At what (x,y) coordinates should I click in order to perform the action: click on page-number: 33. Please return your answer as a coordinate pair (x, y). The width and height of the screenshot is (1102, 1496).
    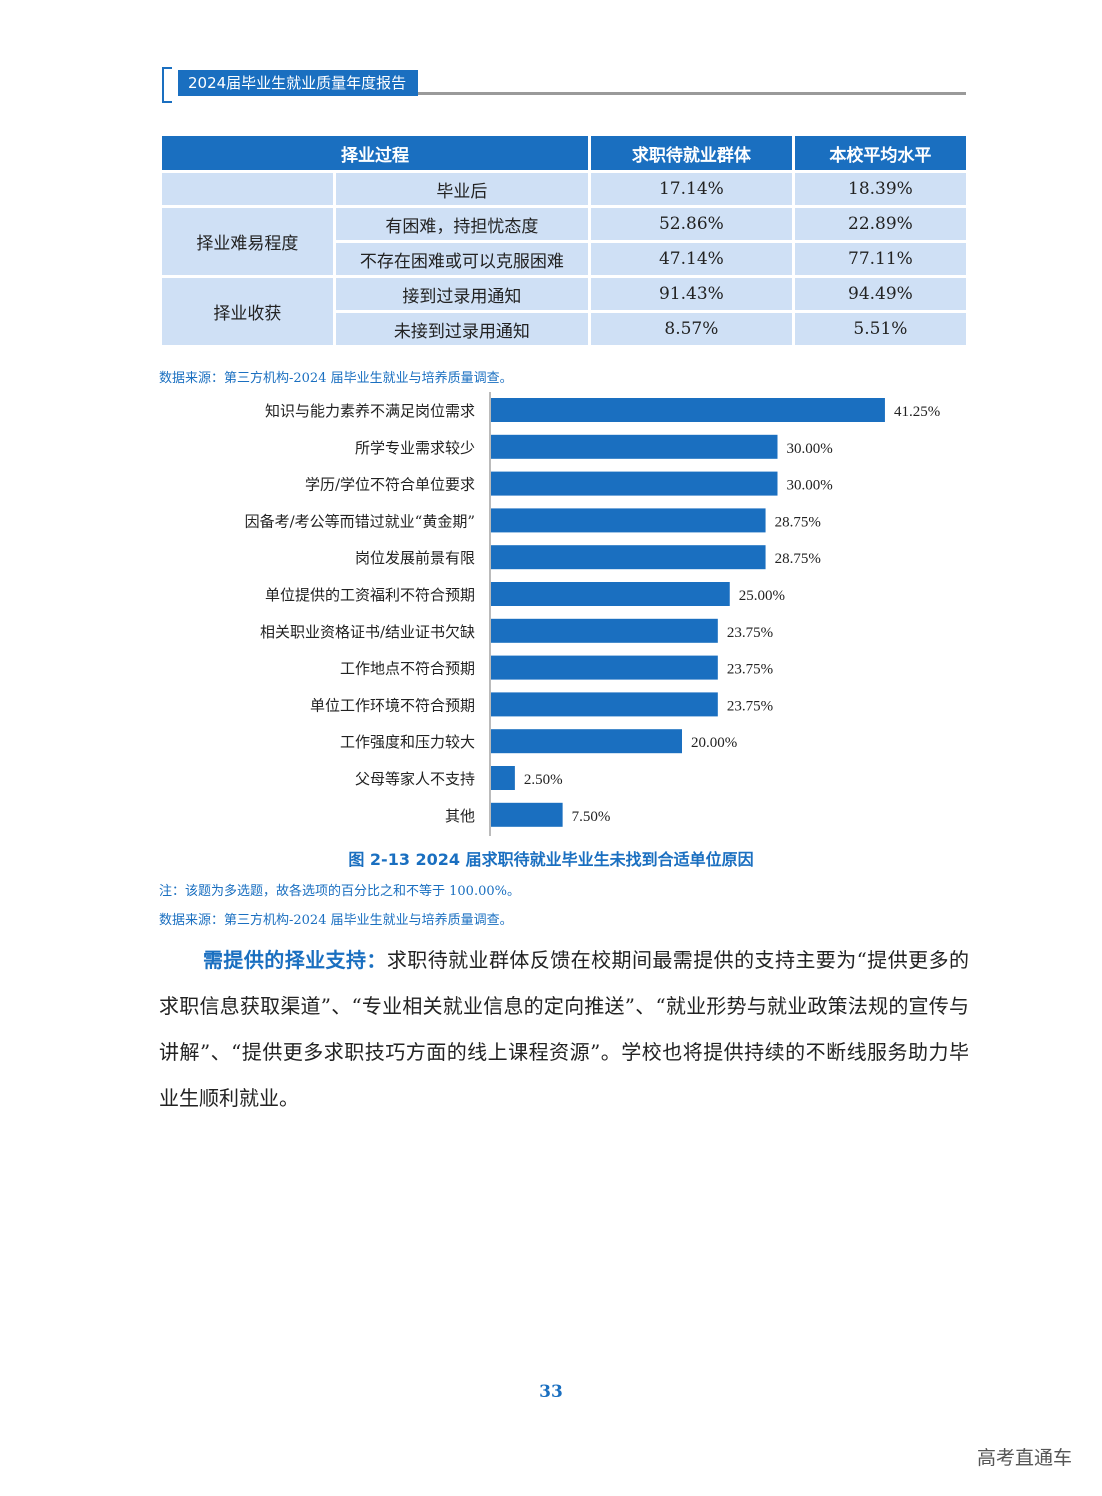
    Looking at the image, I should click on (551, 1392).